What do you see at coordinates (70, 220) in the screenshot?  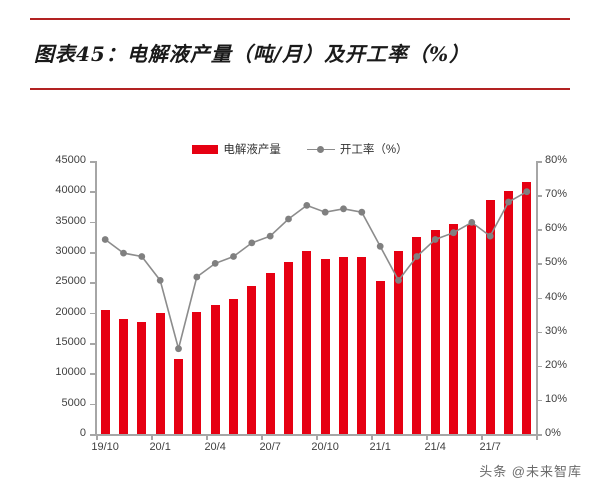 I see `y-axis-left-label: 35000` at bounding box center [70, 220].